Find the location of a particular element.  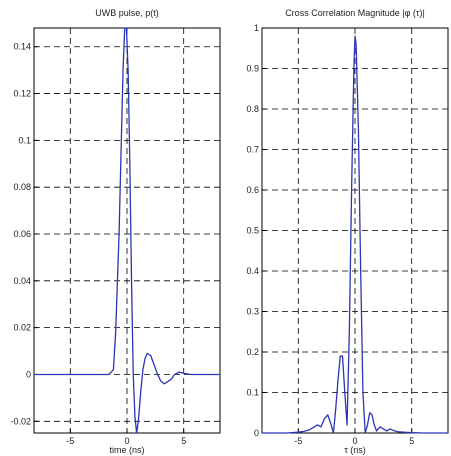

pulse-y-tick-label: 0.08 is located at coordinates (22, 187).